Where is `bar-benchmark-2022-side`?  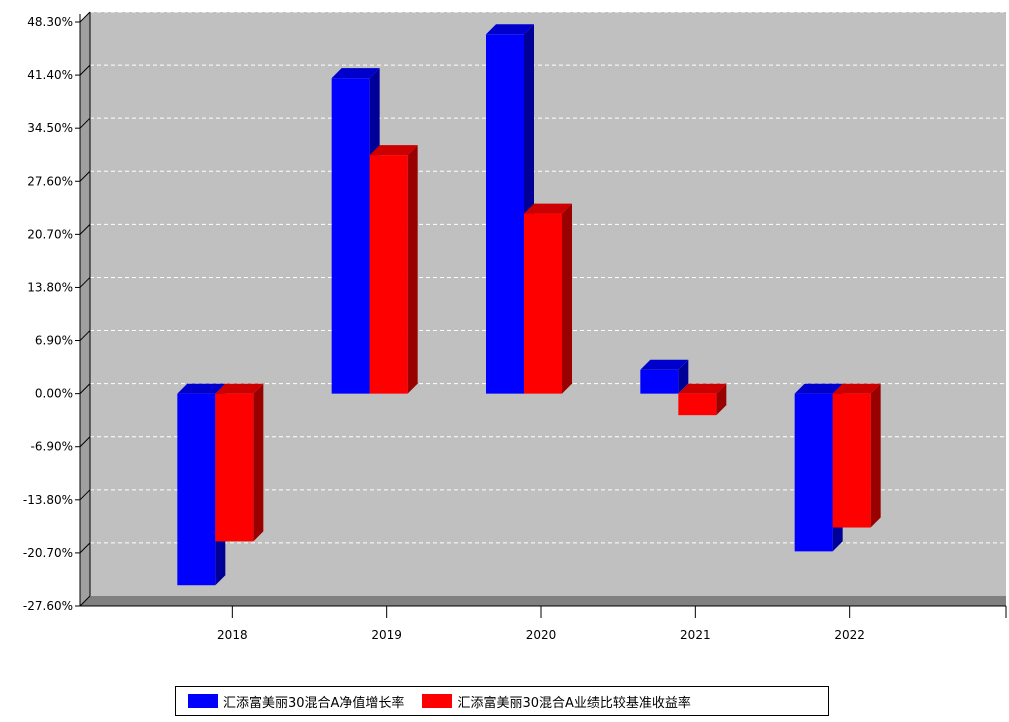 bar-benchmark-2022-side is located at coordinates (875, 455).